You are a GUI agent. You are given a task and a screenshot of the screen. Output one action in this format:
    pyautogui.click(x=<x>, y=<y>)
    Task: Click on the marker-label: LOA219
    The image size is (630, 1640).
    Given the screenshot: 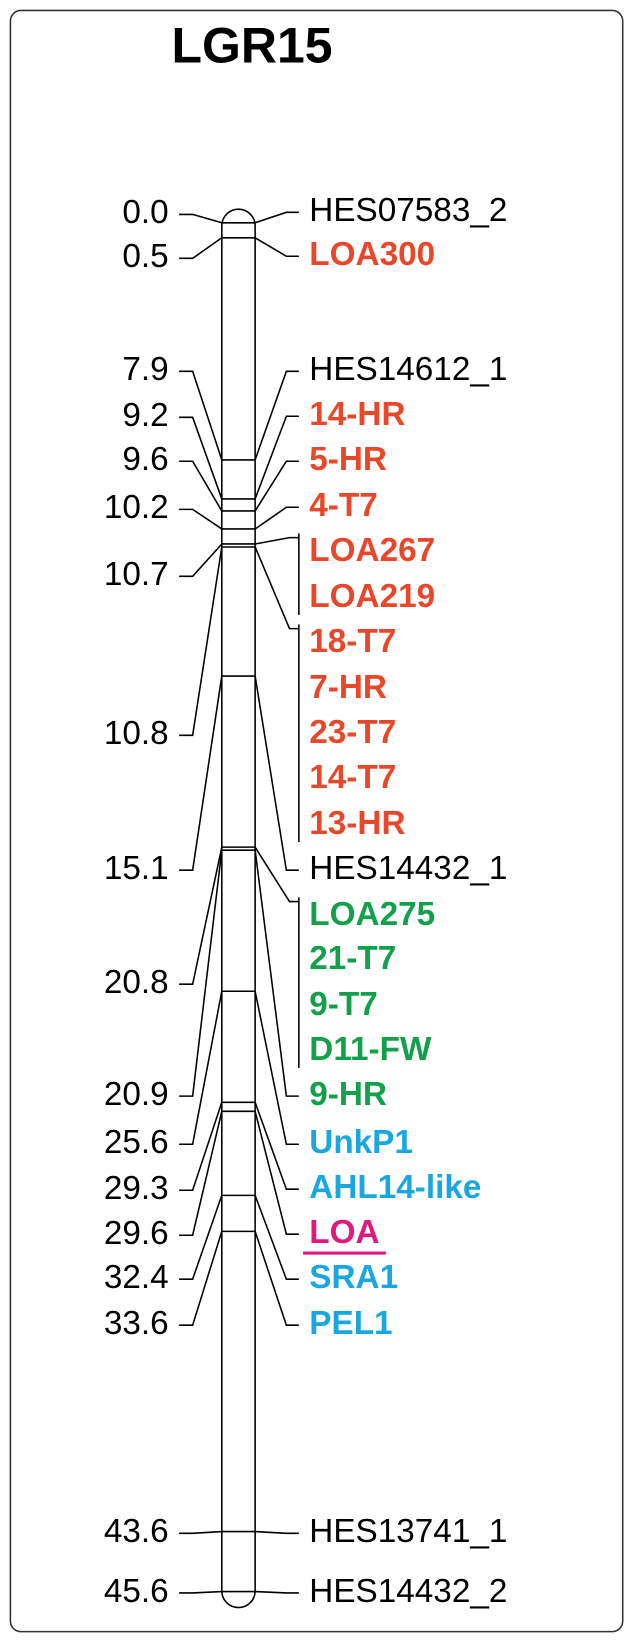 What is the action you would take?
    pyautogui.click(x=372, y=596)
    